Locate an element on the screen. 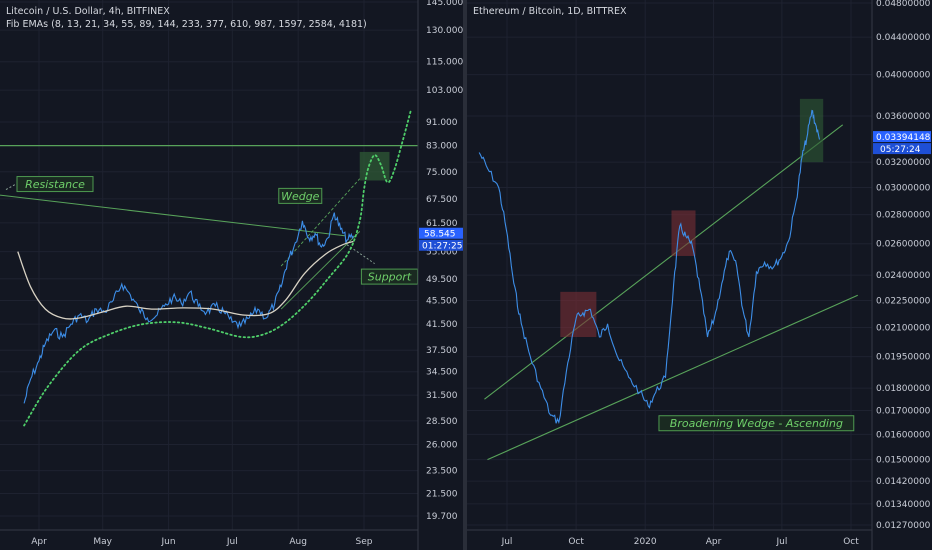 Image resolution: width=932 pixels, height=550 pixels. svg-text: Broadening Wedge - Ascending is located at coordinates (756, 423).